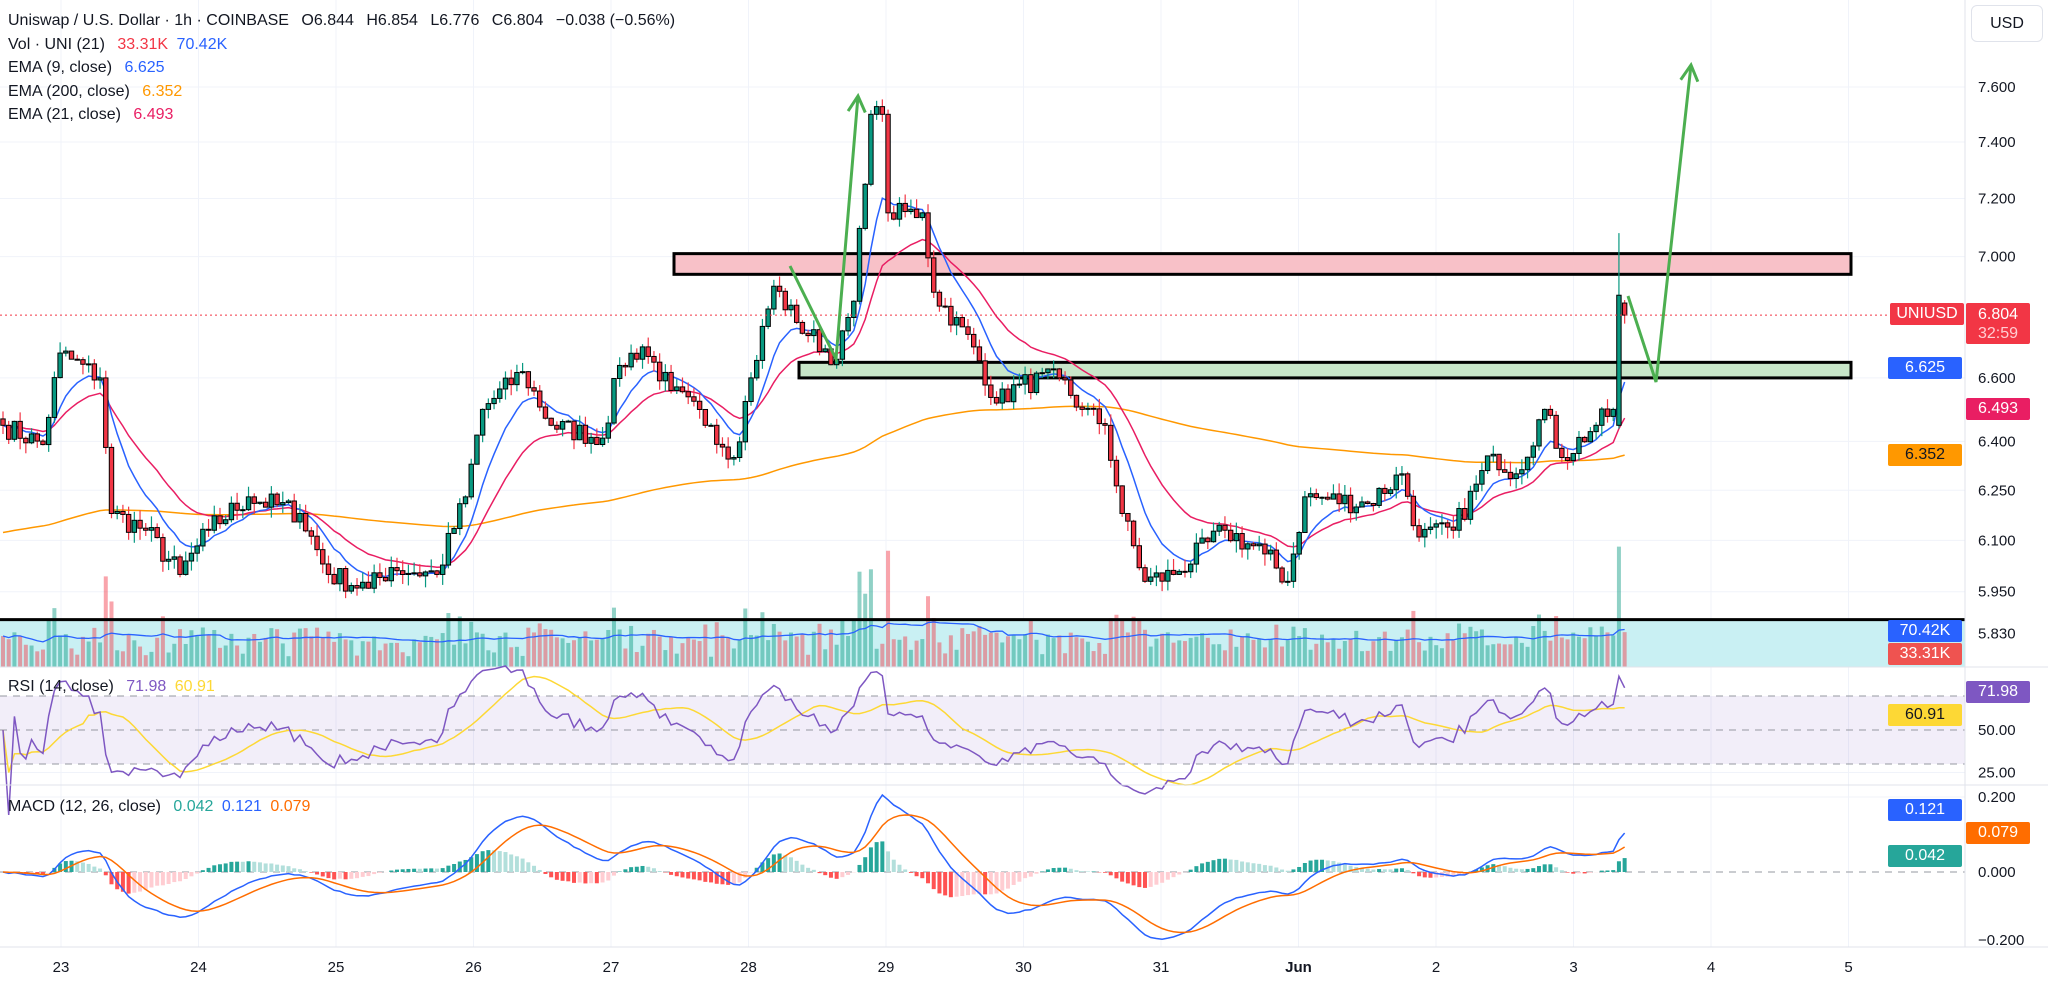 The width and height of the screenshot is (2048, 987). I want to click on symbol-title: Uniswap / U.S. Dollar · 1h · COINBASE, so click(148, 20).